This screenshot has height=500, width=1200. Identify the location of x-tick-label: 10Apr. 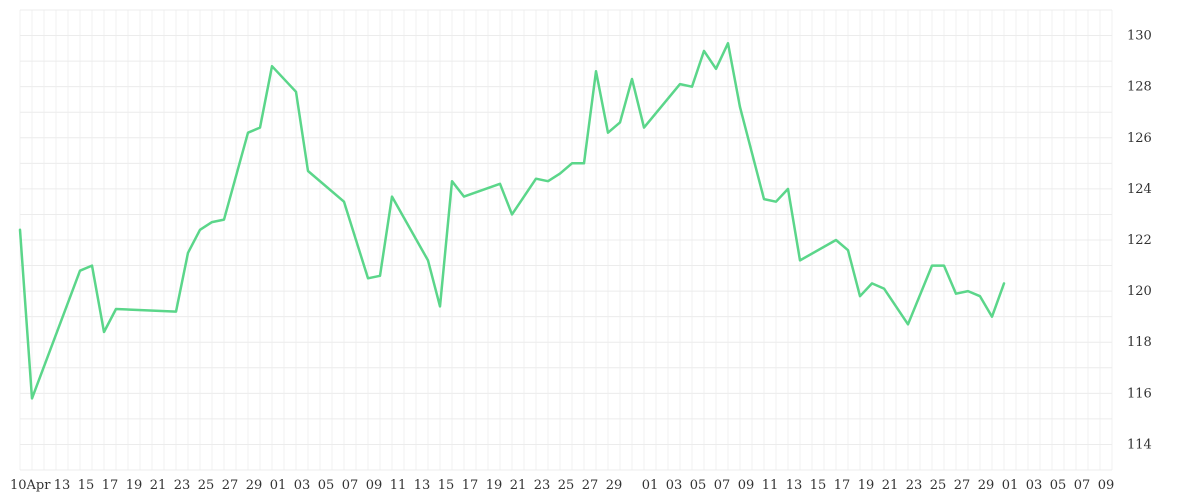
(30, 485).